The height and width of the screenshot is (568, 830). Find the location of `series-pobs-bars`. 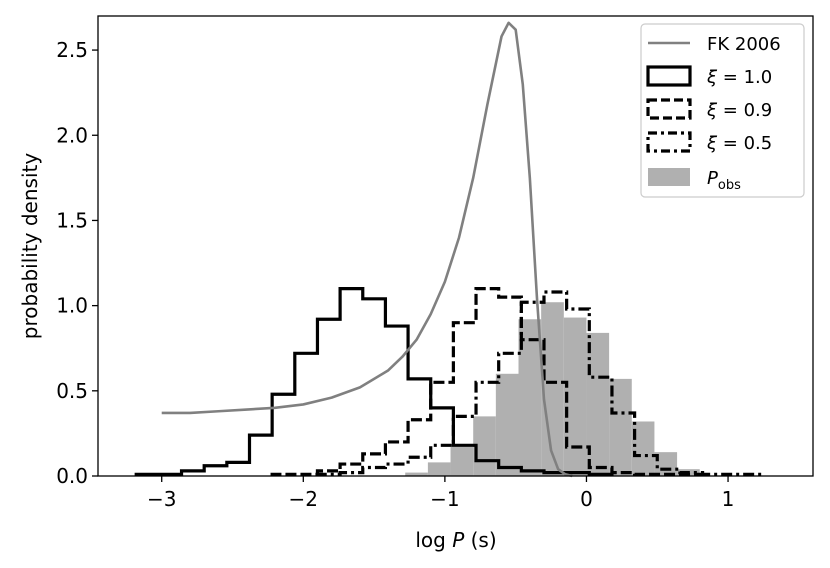

series-pobs-bars is located at coordinates (552, 389).